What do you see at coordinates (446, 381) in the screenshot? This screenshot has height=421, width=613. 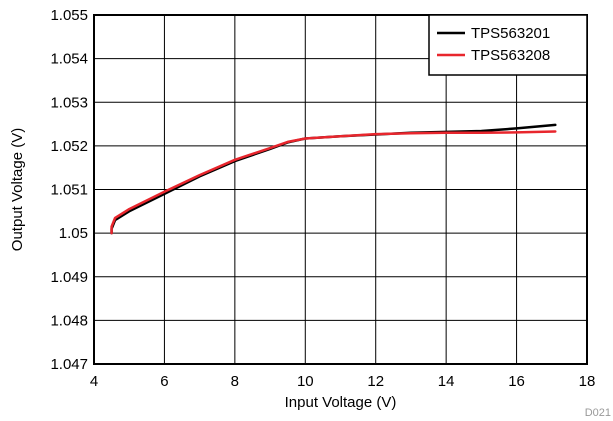 I see `x-tick-label: 14` at bounding box center [446, 381].